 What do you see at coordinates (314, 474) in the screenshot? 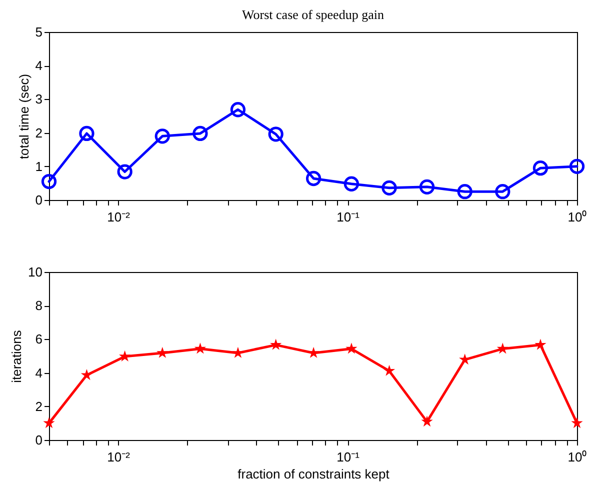
I see `x-axis-title: fraction of constraints kept` at bounding box center [314, 474].